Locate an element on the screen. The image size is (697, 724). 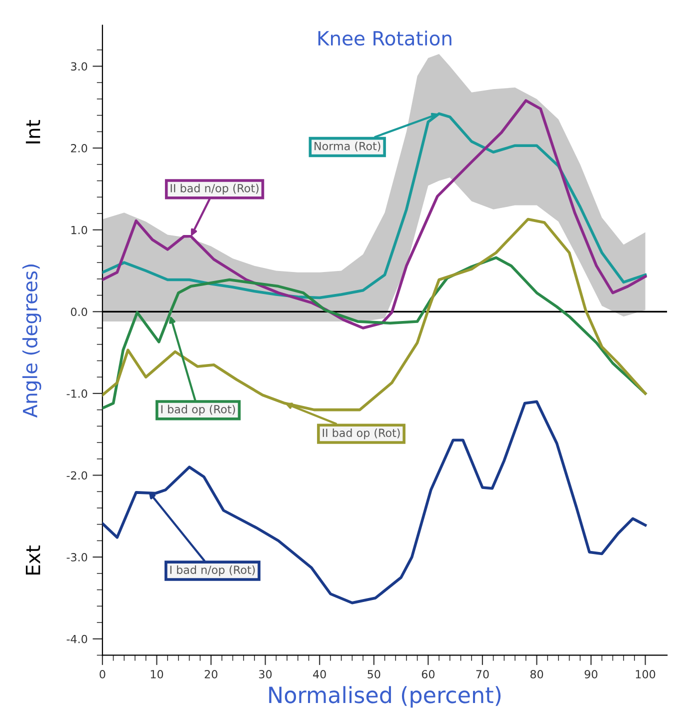
x-axis-title: Normalised (percent) is located at coordinates (385, 697).